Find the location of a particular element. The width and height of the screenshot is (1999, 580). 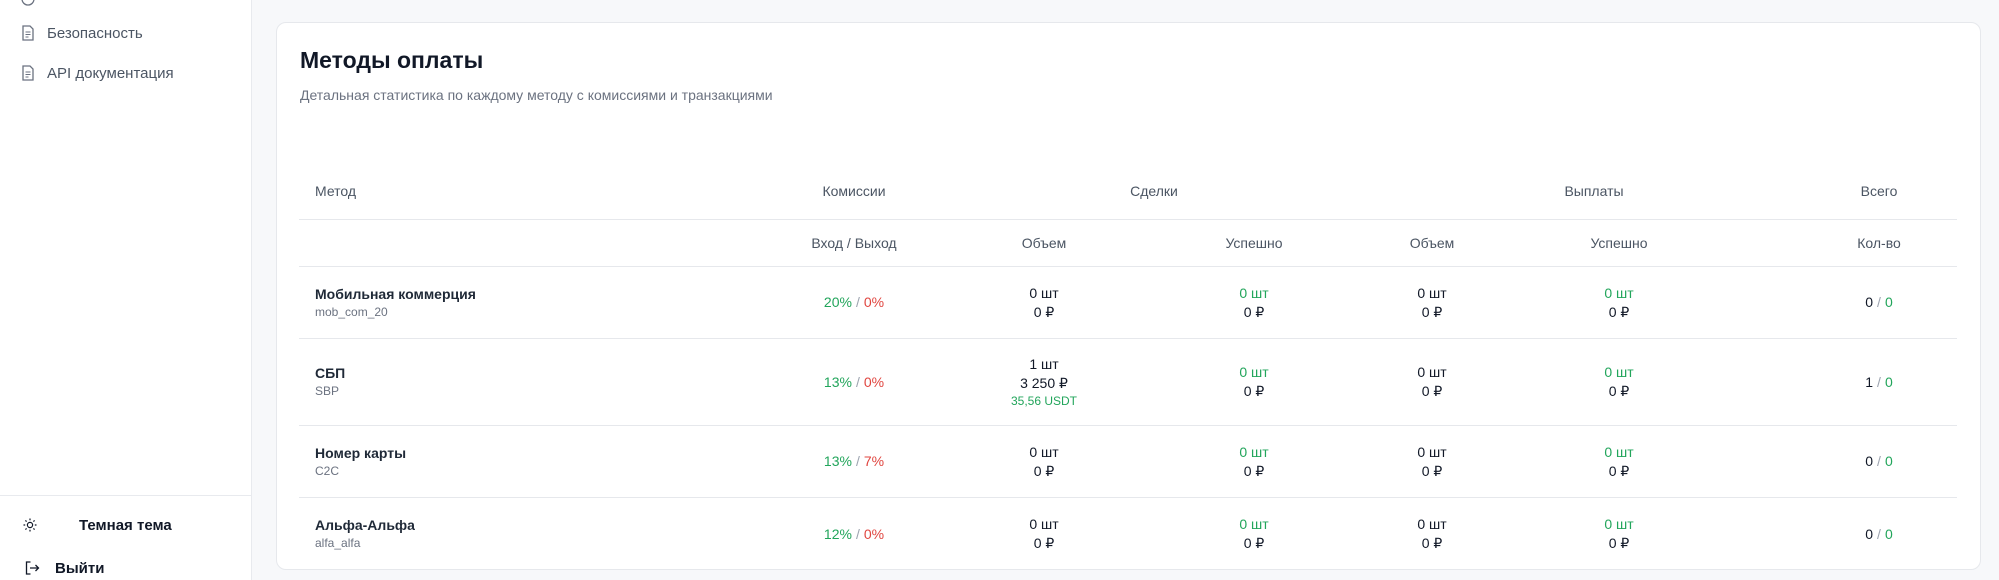

fee-out: 7% is located at coordinates (874, 461).